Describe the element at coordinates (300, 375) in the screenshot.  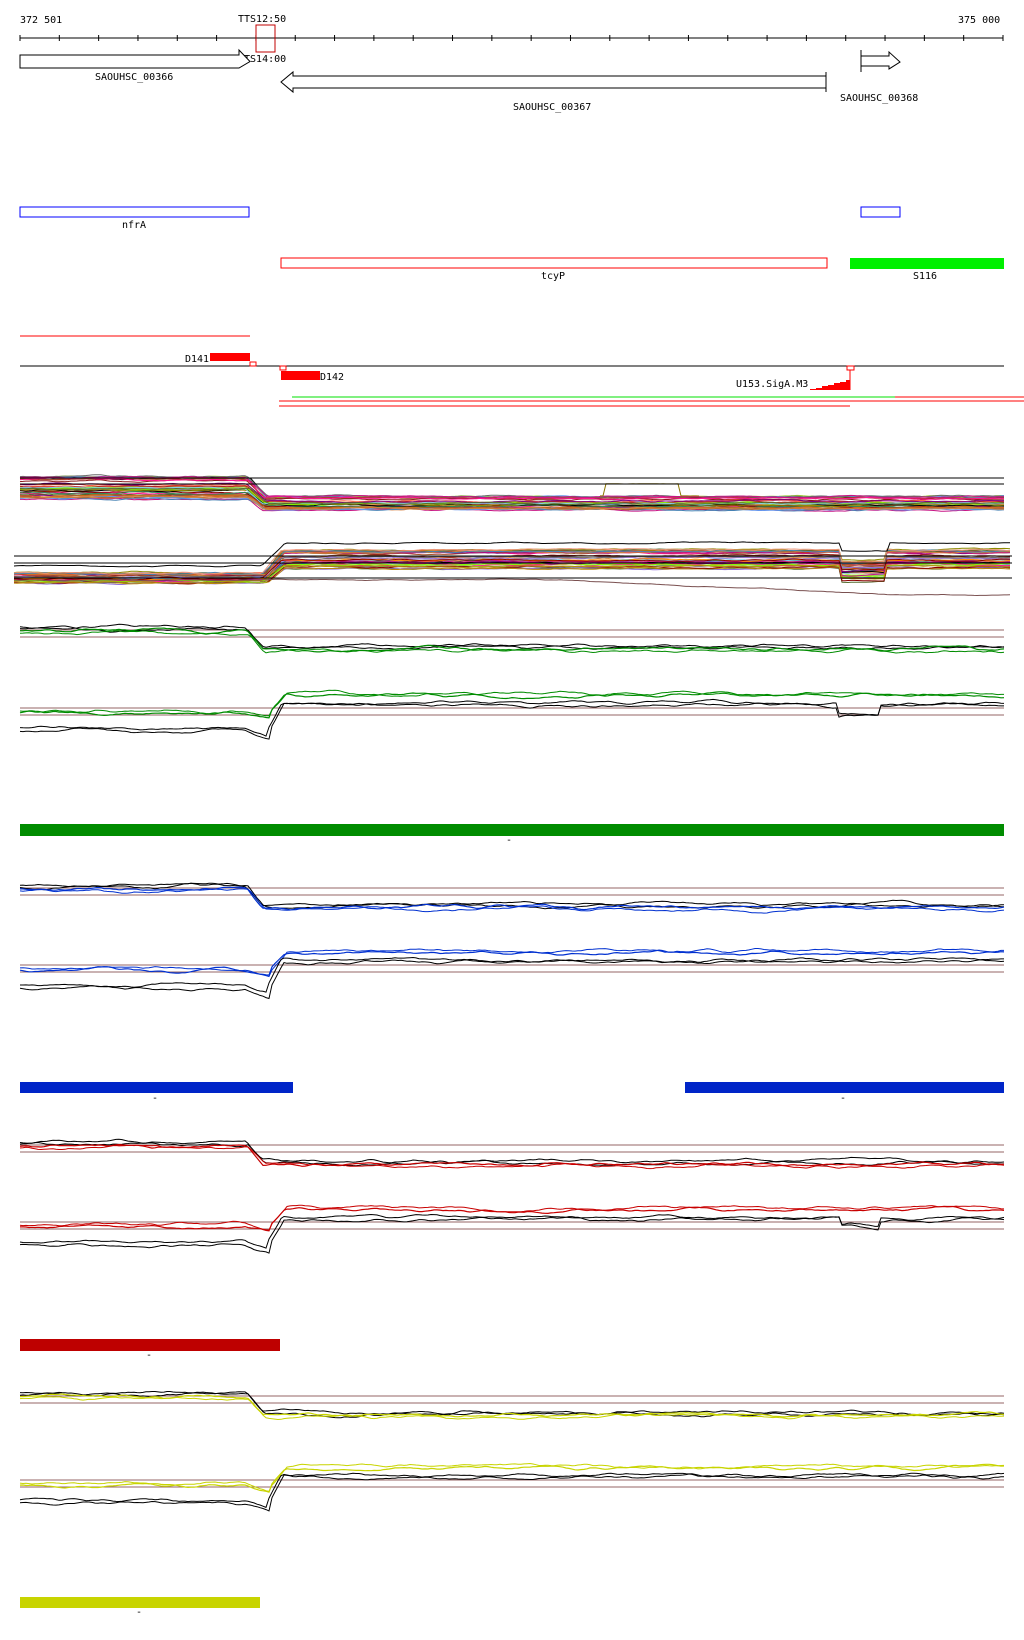
I see `d142-feature-bar` at that location.